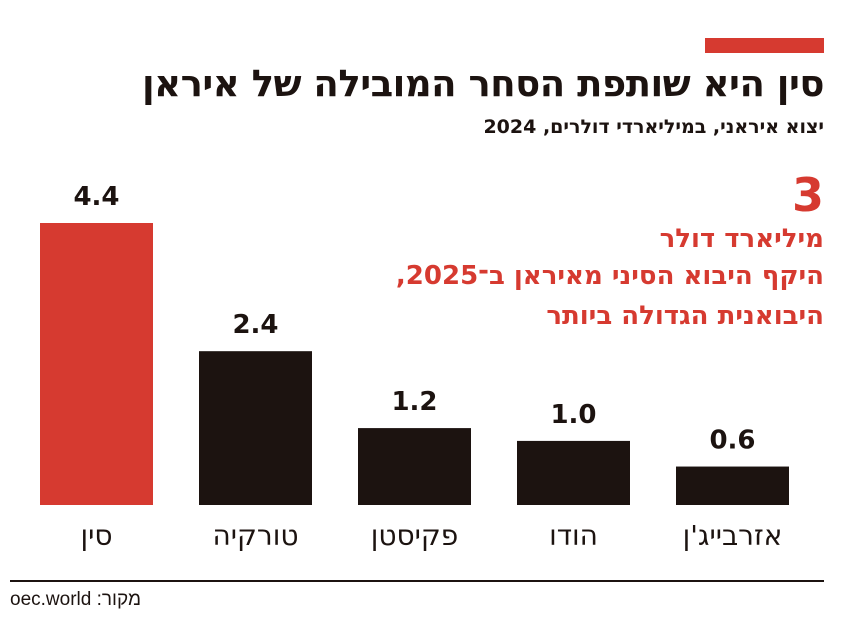 The height and width of the screenshot is (625, 848). I want to click on chart-subtitle: יצוא איראני, במיליארדי דולרים, 2024, so click(653, 127).